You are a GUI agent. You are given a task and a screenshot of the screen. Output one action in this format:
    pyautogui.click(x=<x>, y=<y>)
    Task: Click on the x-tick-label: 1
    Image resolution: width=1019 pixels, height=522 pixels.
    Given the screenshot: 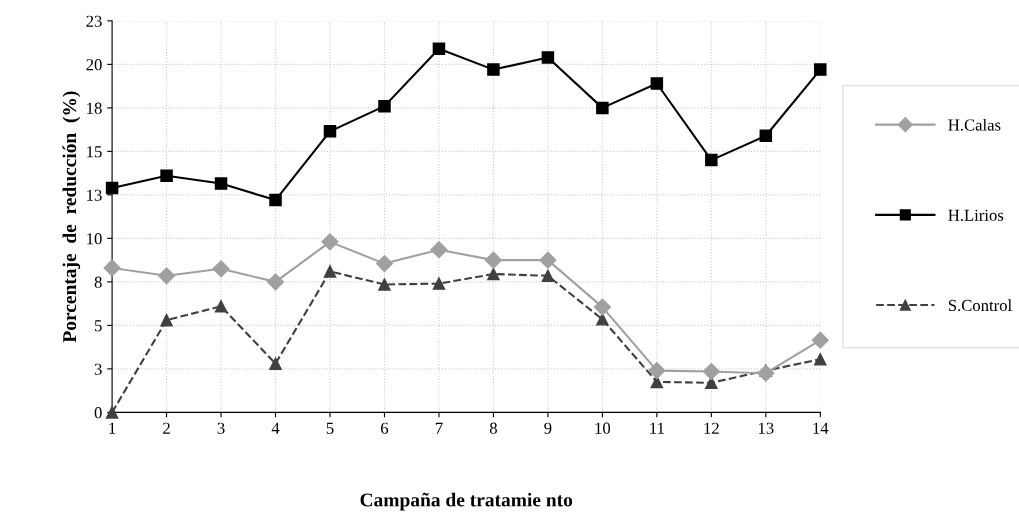 What is the action you would take?
    pyautogui.click(x=112, y=428)
    